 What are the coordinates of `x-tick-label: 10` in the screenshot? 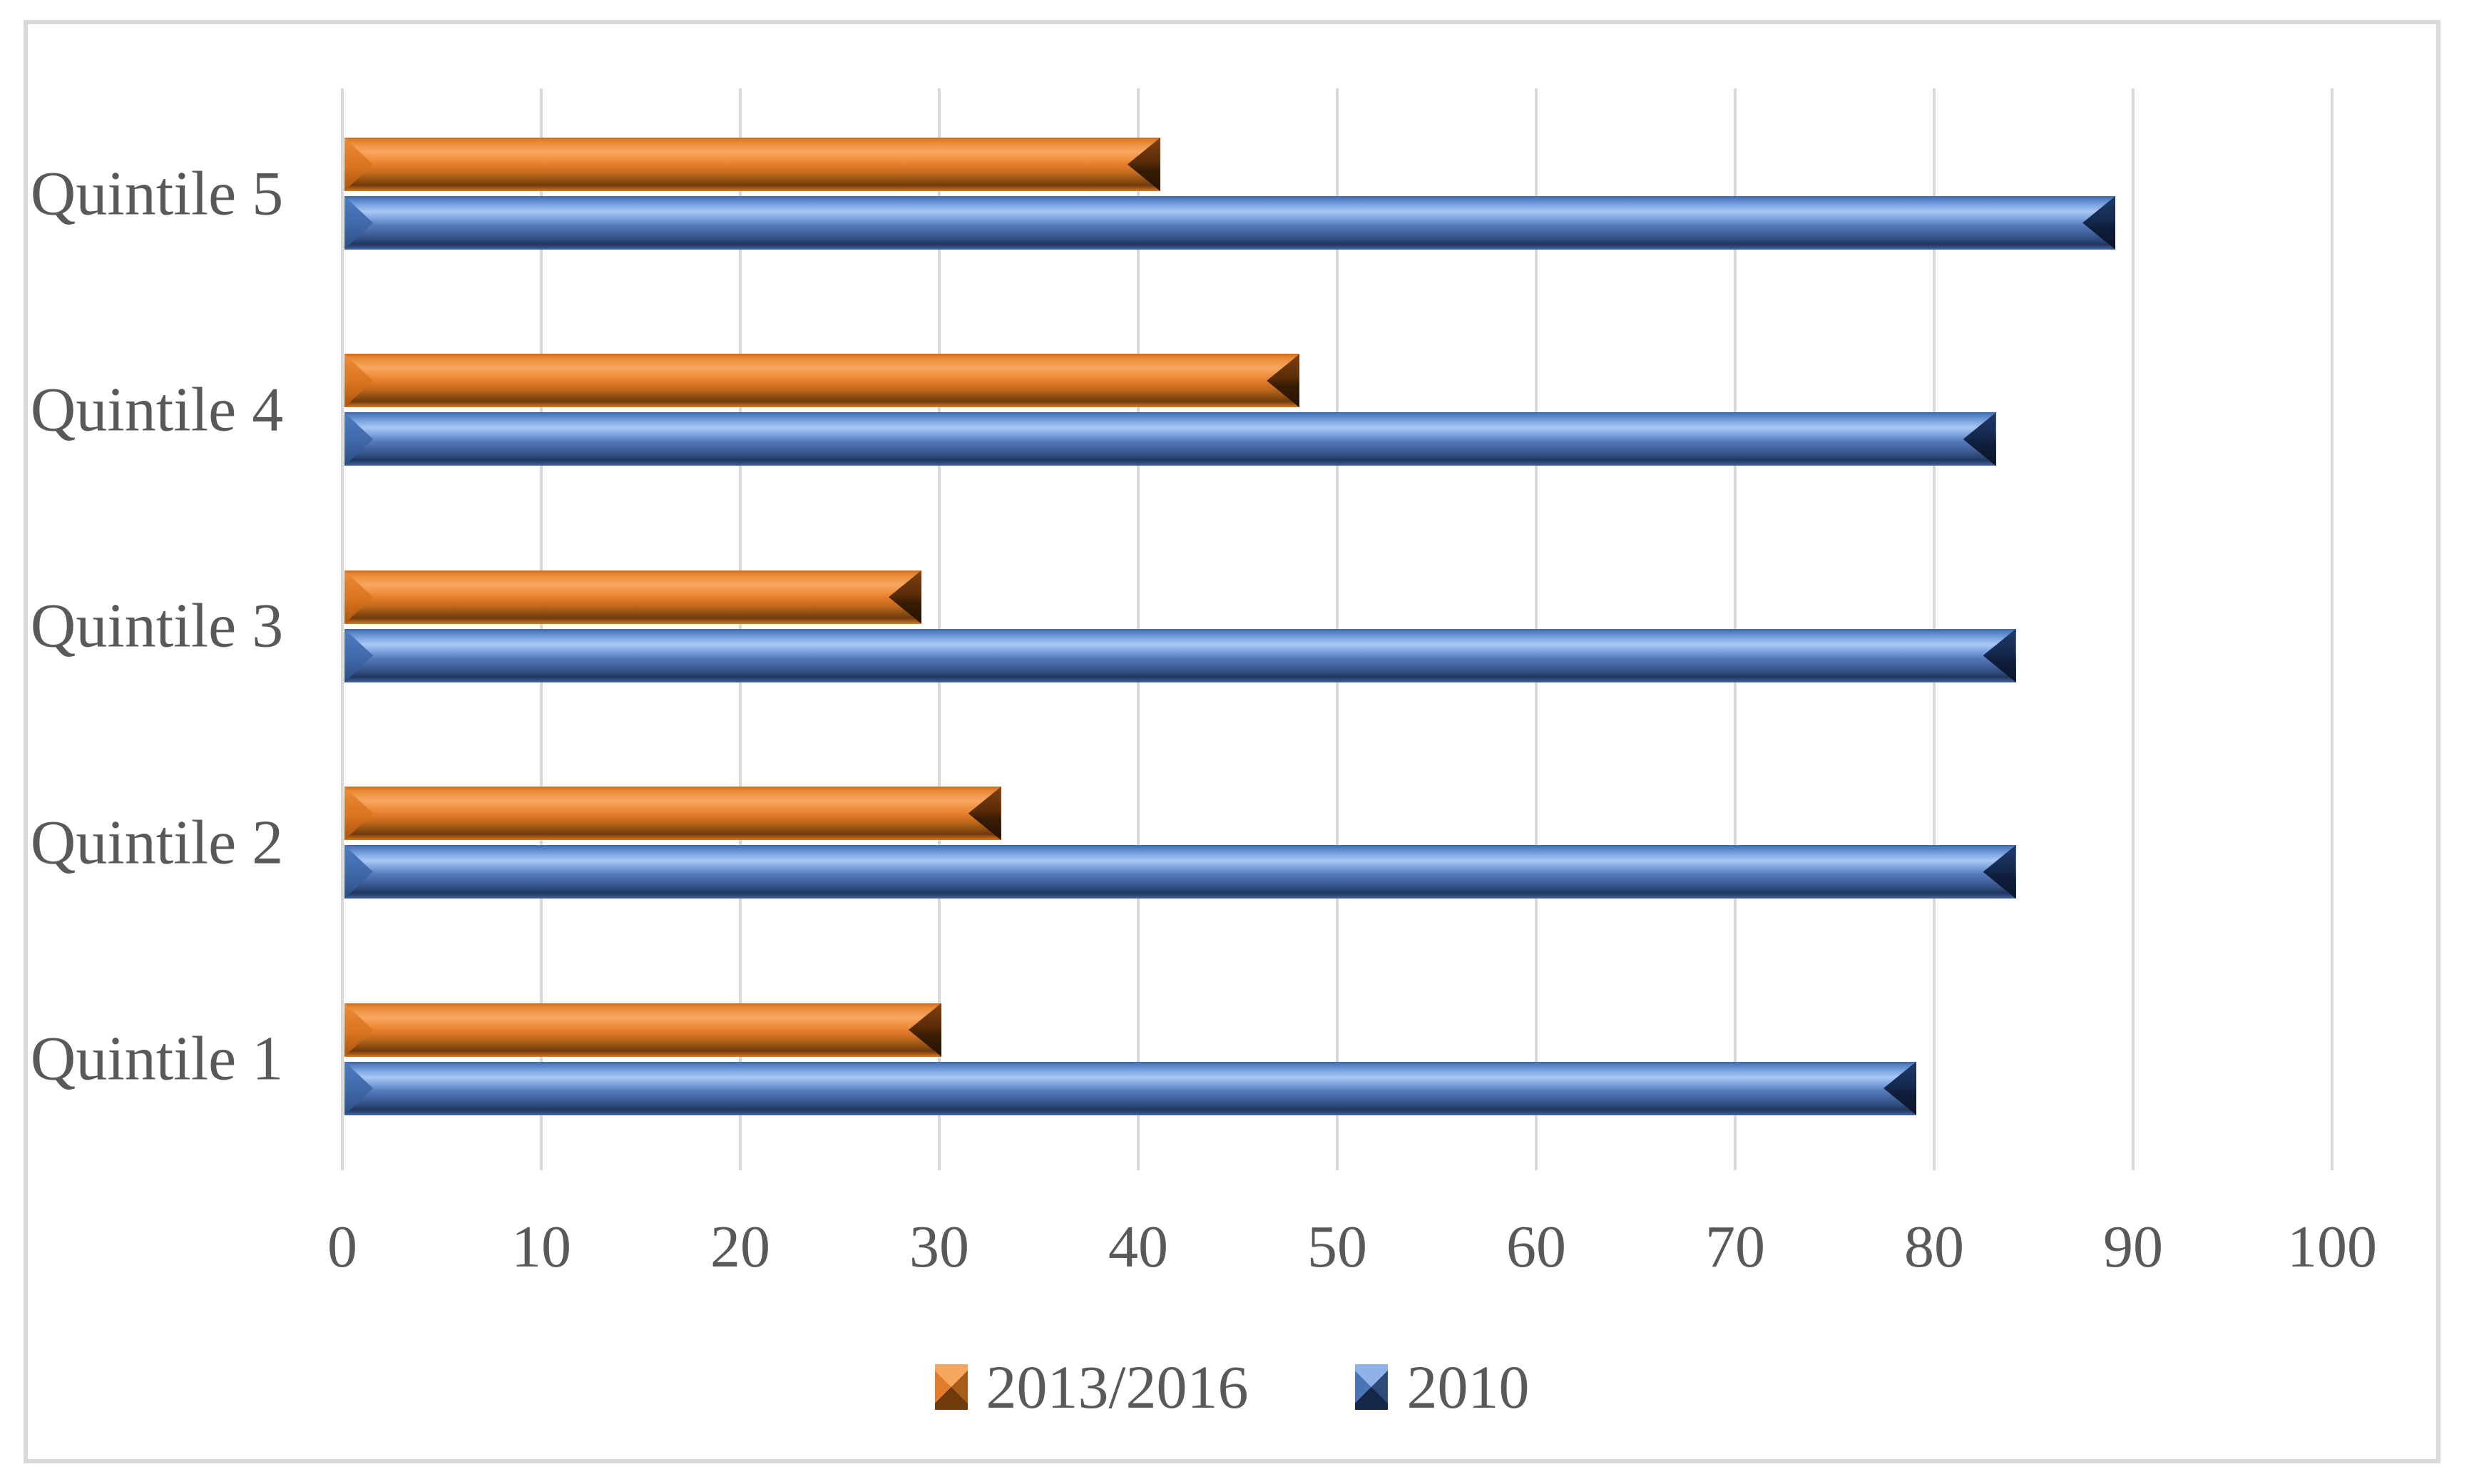 It's located at (541, 1247).